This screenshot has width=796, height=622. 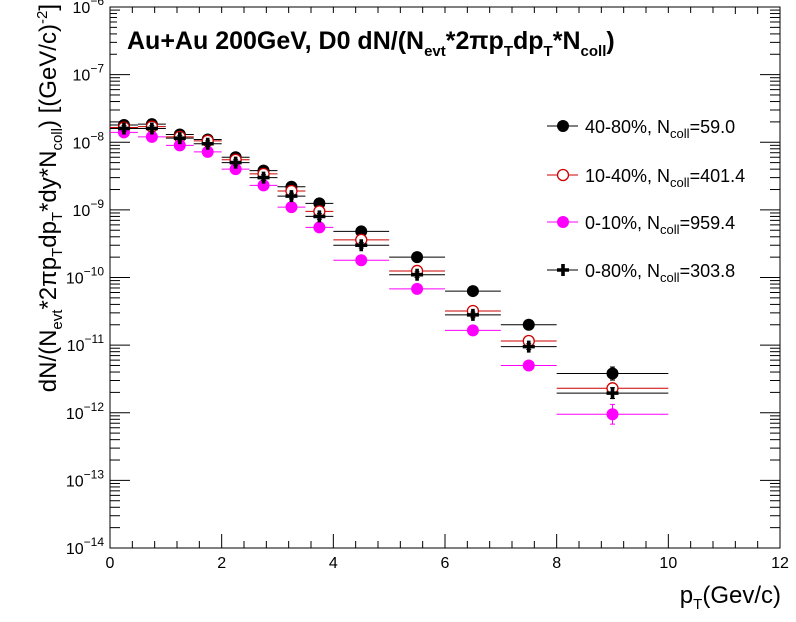 I want to click on legend-entry: 10-40%, Ncoll=401.4, so click(x=646, y=178).